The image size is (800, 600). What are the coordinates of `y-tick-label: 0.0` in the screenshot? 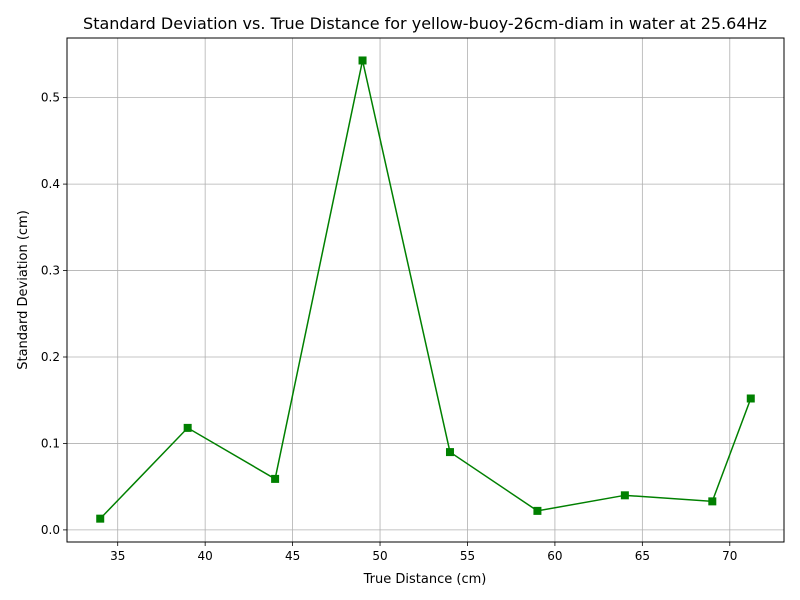 It's located at (50, 530).